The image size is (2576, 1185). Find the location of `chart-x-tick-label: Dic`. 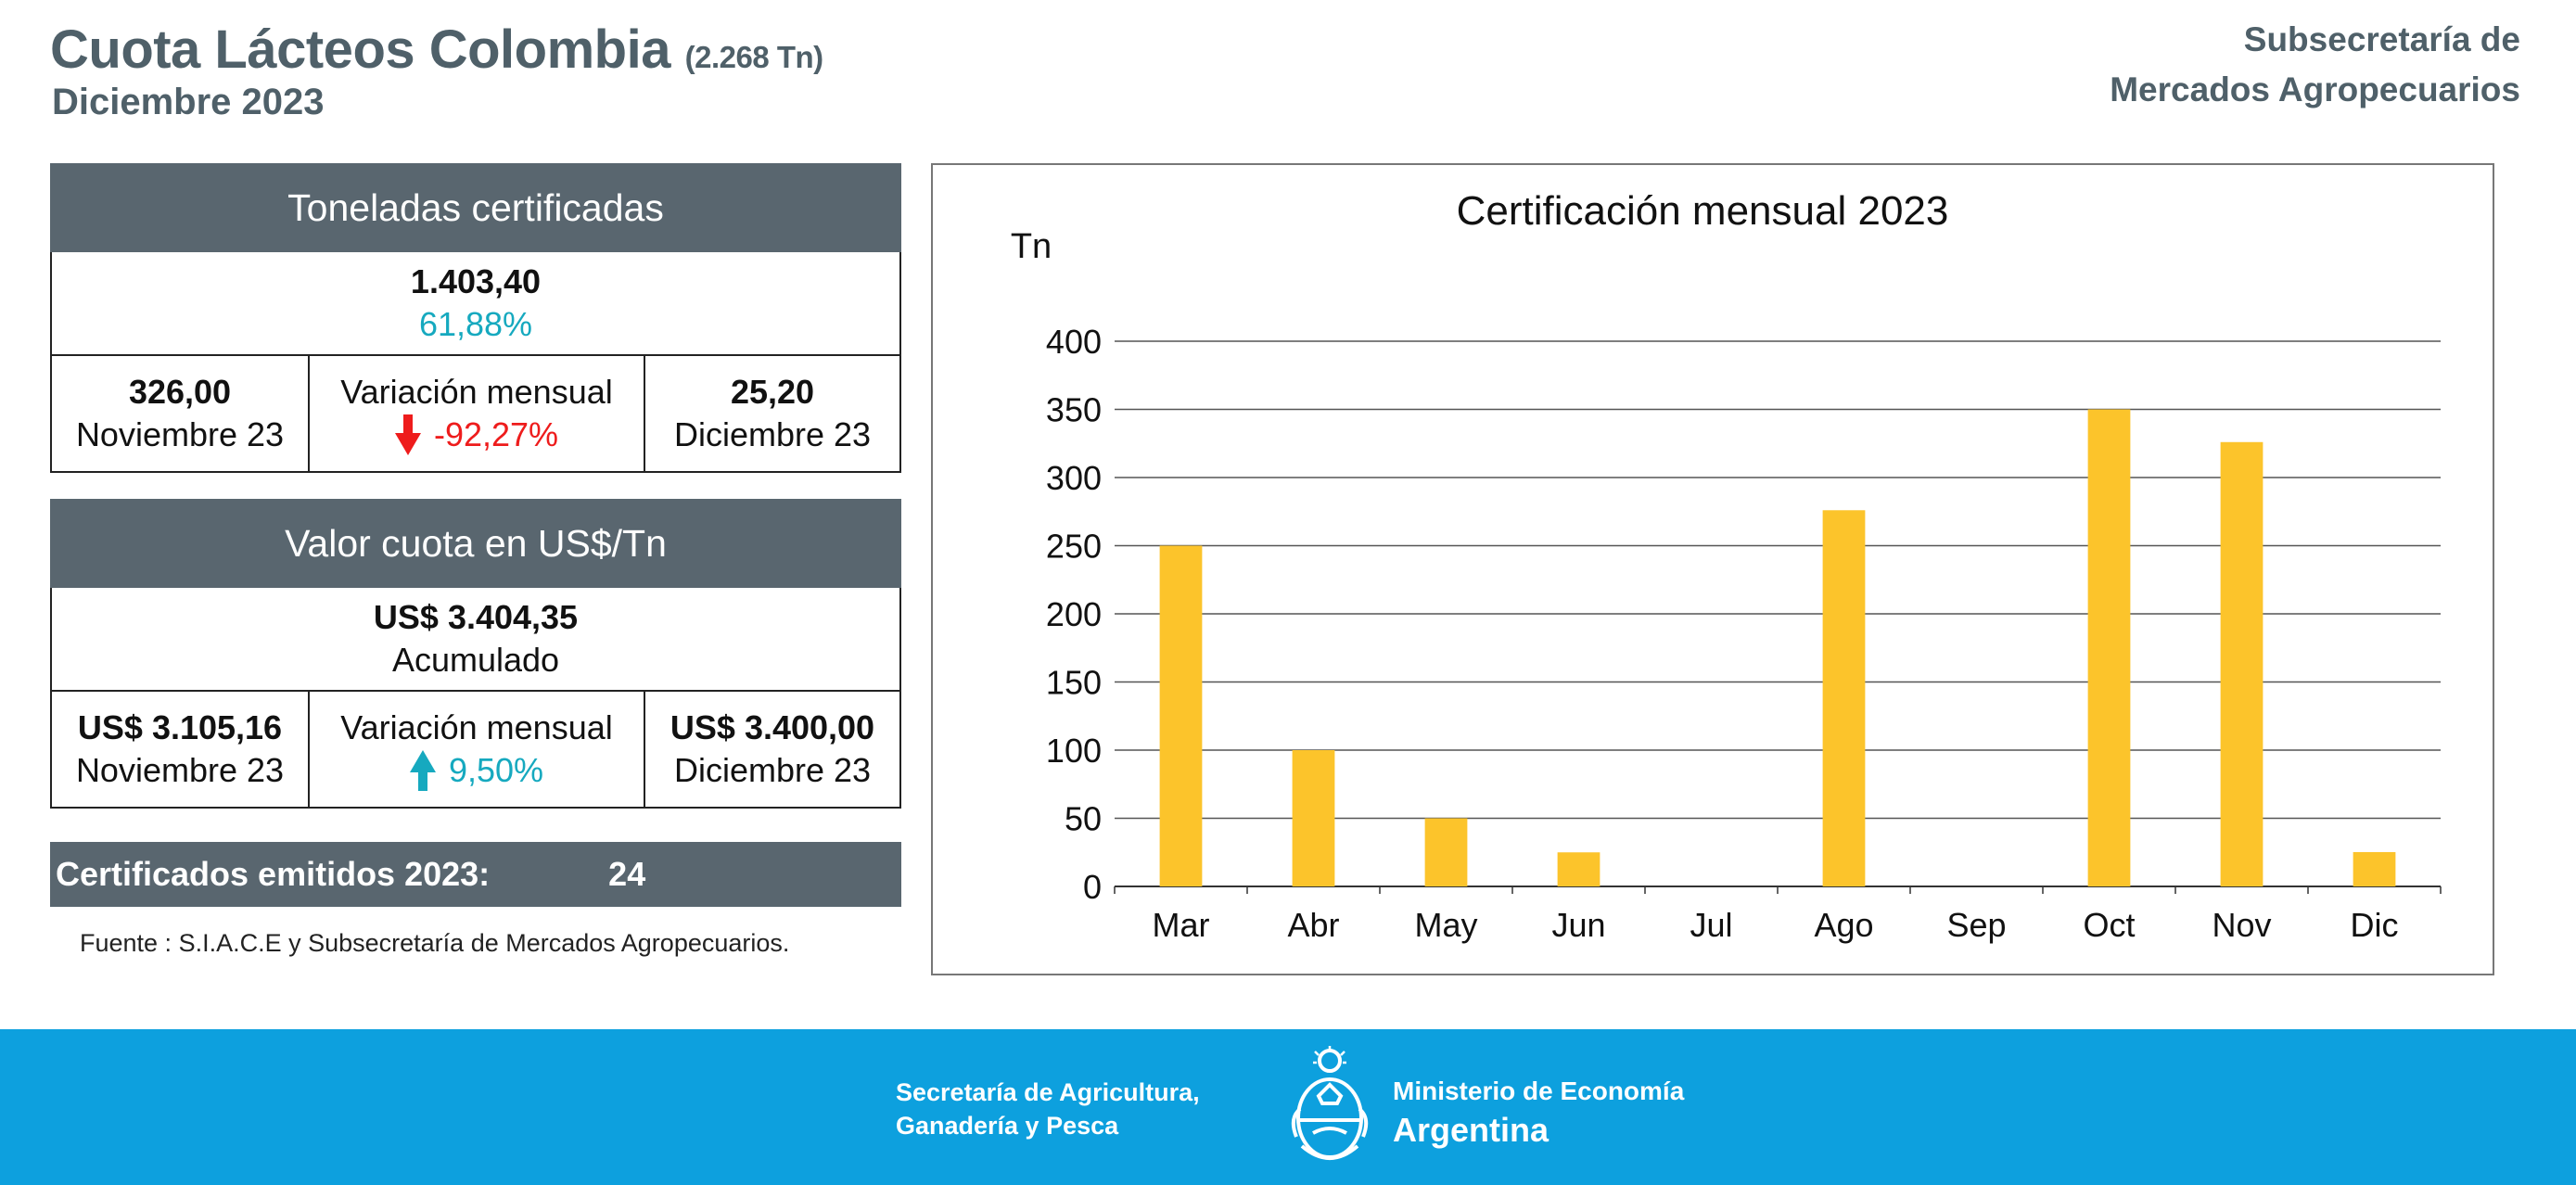

chart-x-tick-label: Dic is located at coordinates (2375, 925).